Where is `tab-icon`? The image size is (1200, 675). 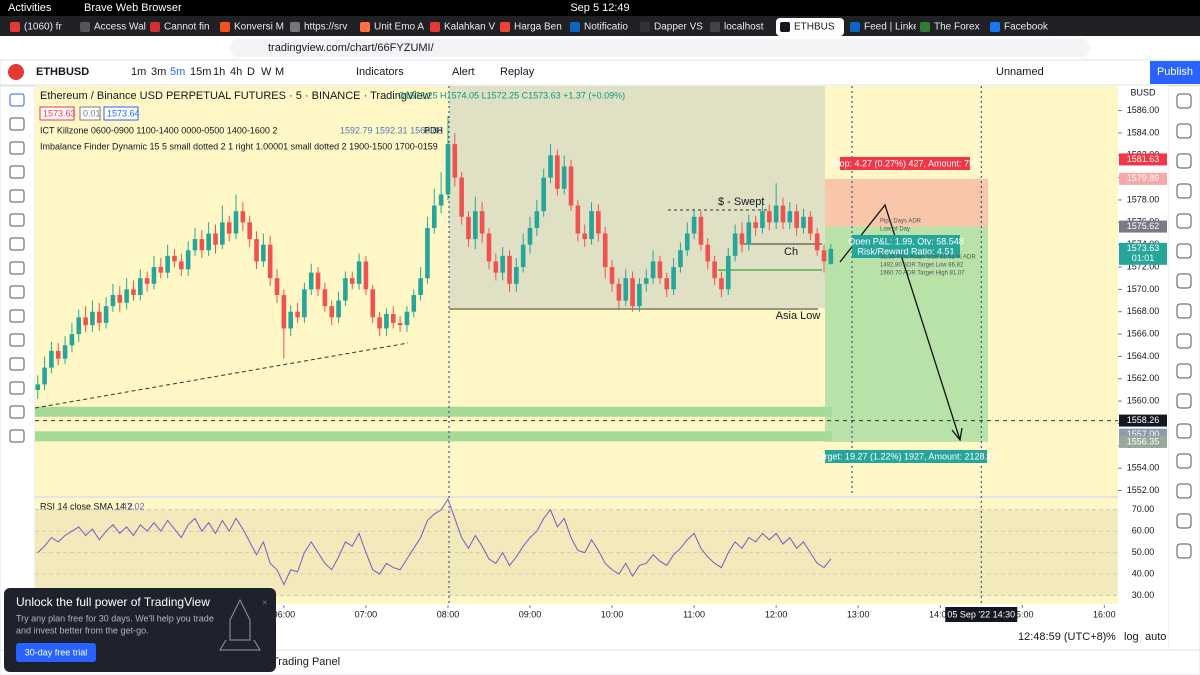
tab-icon is located at coordinates (85, 27).